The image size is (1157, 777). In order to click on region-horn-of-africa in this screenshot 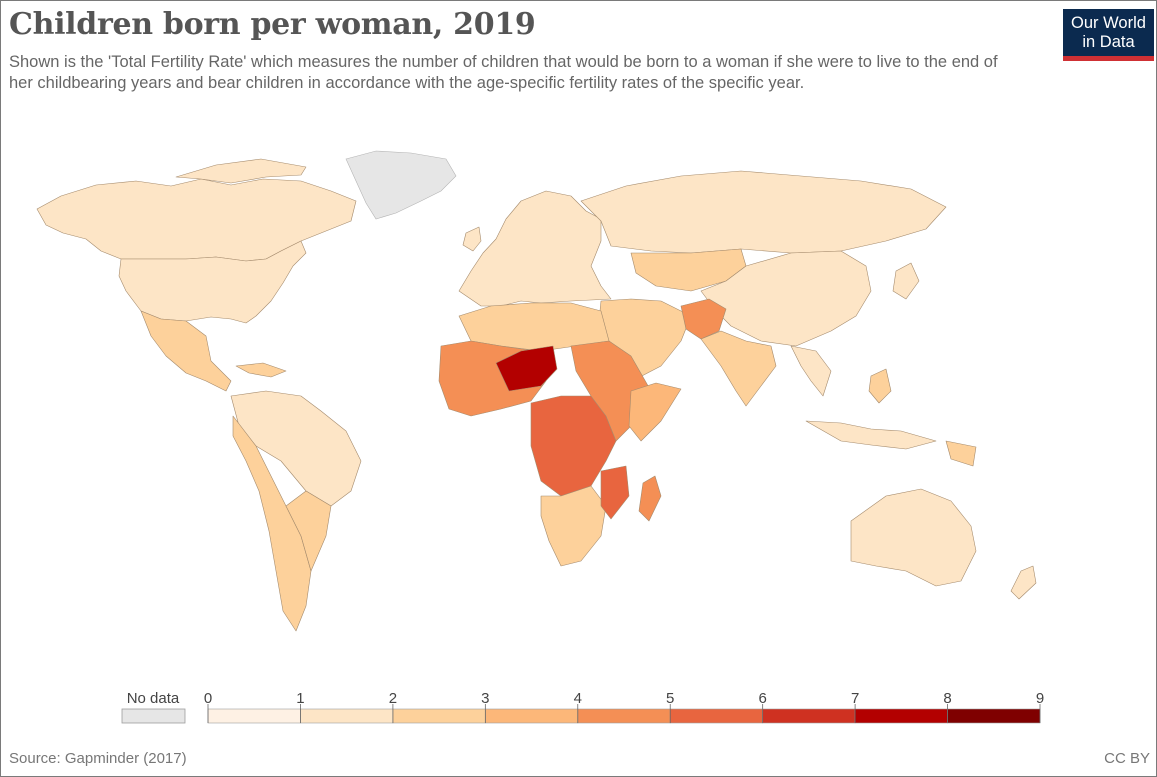, I will do `click(655, 412)`.